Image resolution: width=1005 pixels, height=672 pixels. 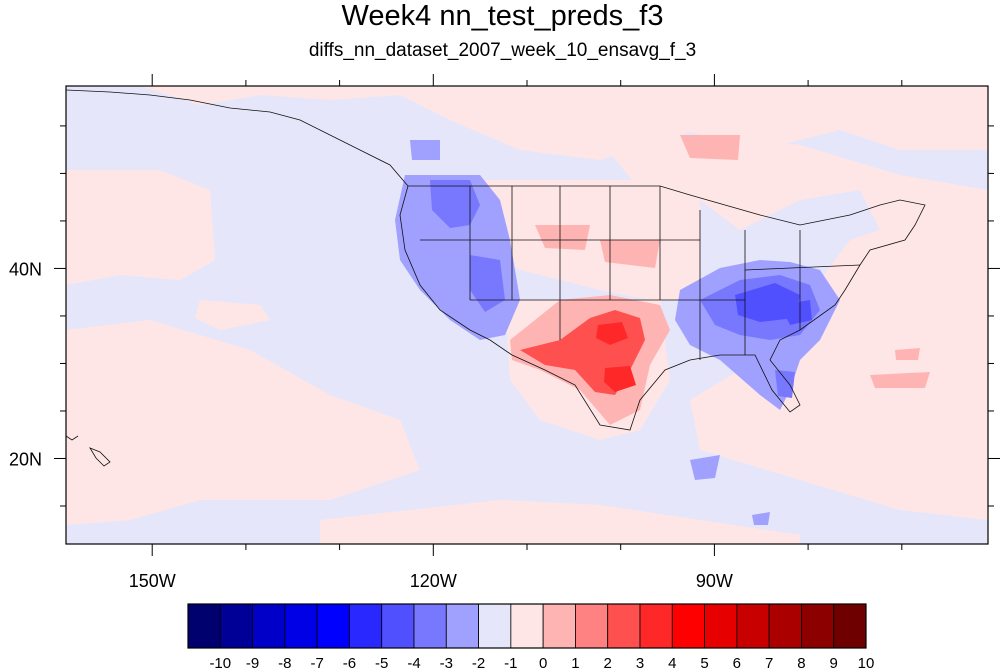 What do you see at coordinates (433, 581) in the screenshot?
I see `lon-tick-label: 120W` at bounding box center [433, 581].